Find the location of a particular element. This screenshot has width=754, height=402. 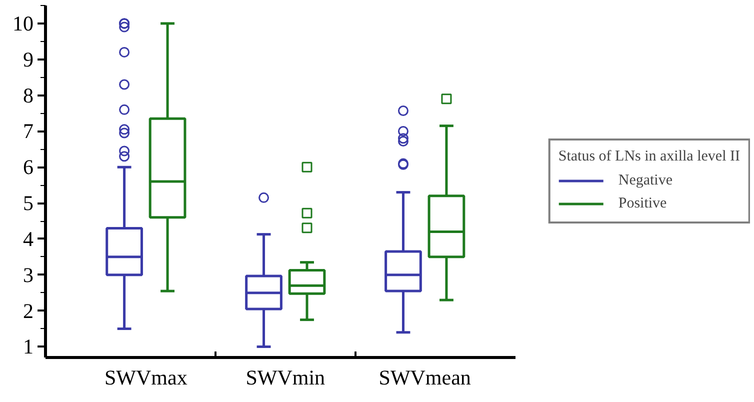

y-tick-label: 3 is located at coordinates (28, 274).